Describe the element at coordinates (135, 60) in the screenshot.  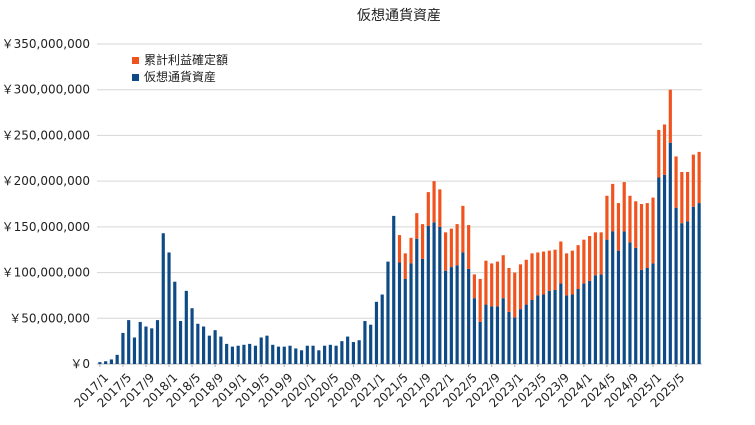
I see `legend-swatch-profit` at that location.